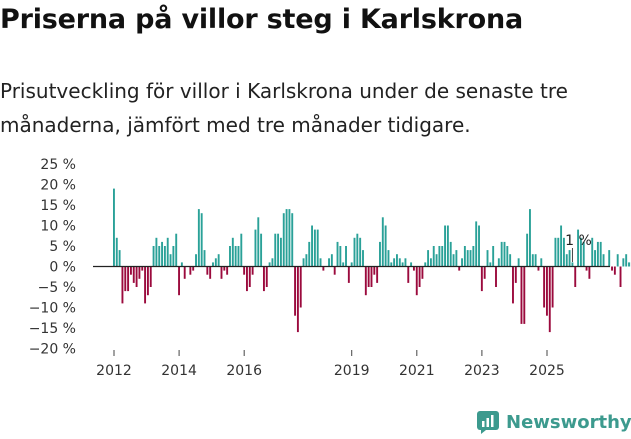 This screenshot has width=631, height=439. I want to click on y-tick-label: −10 %, so click(52, 309).